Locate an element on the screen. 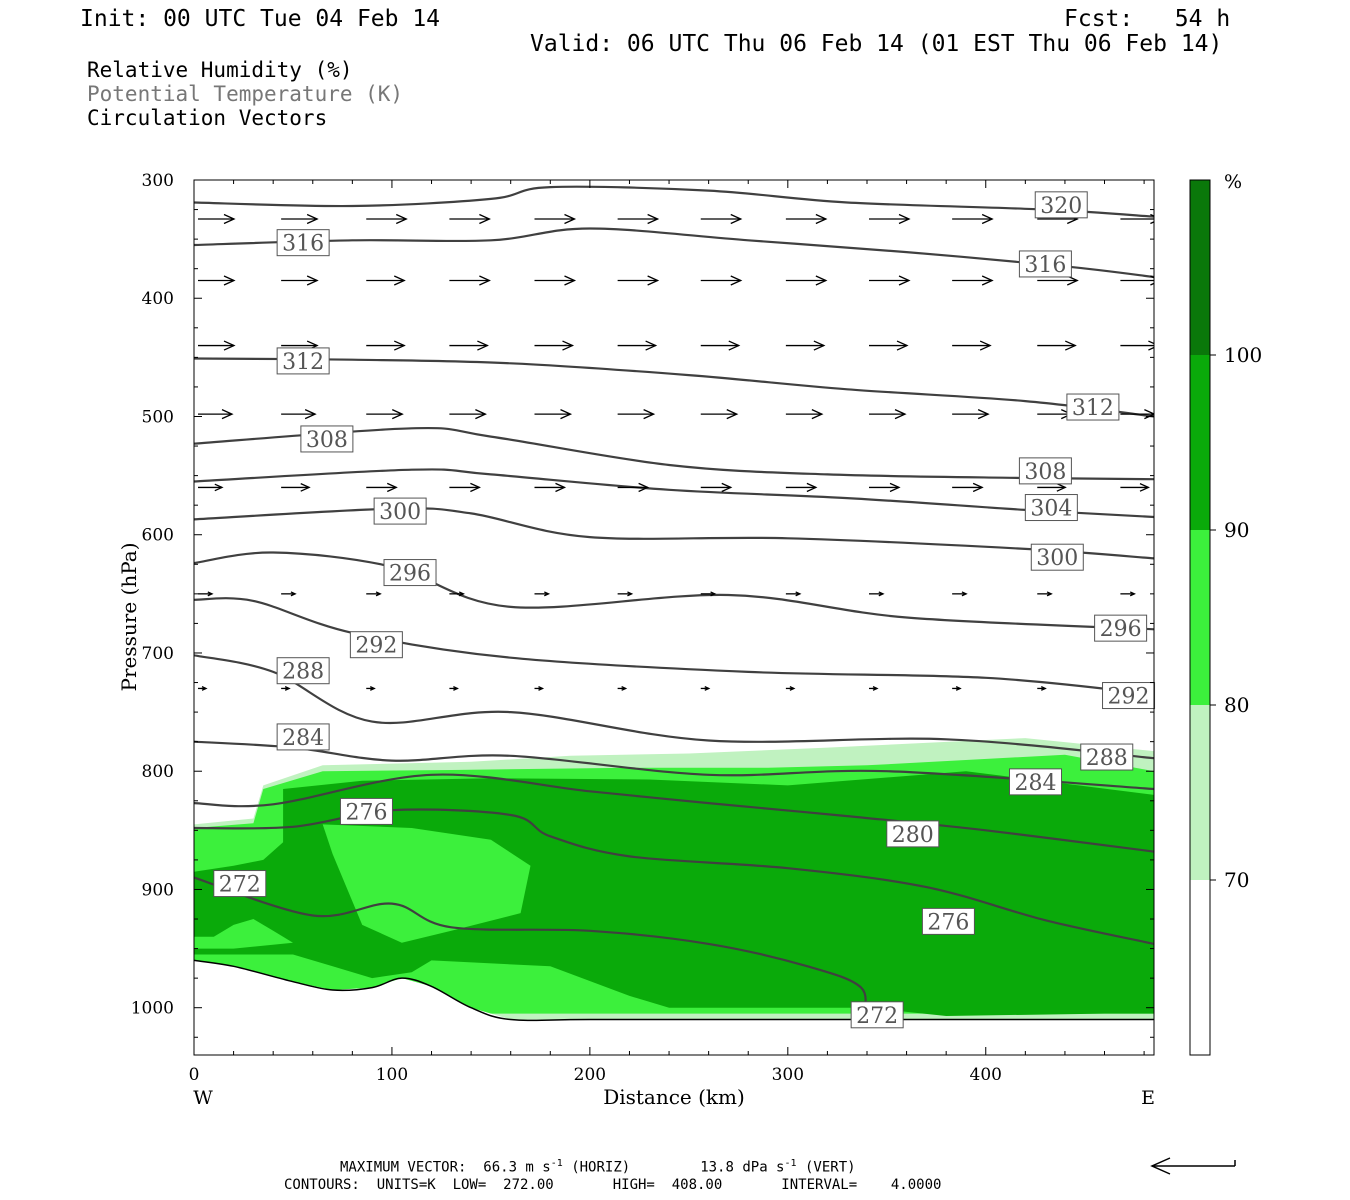 The height and width of the screenshot is (1200, 1350). colorbar-tick-label: 80 is located at coordinates (1236, 705).